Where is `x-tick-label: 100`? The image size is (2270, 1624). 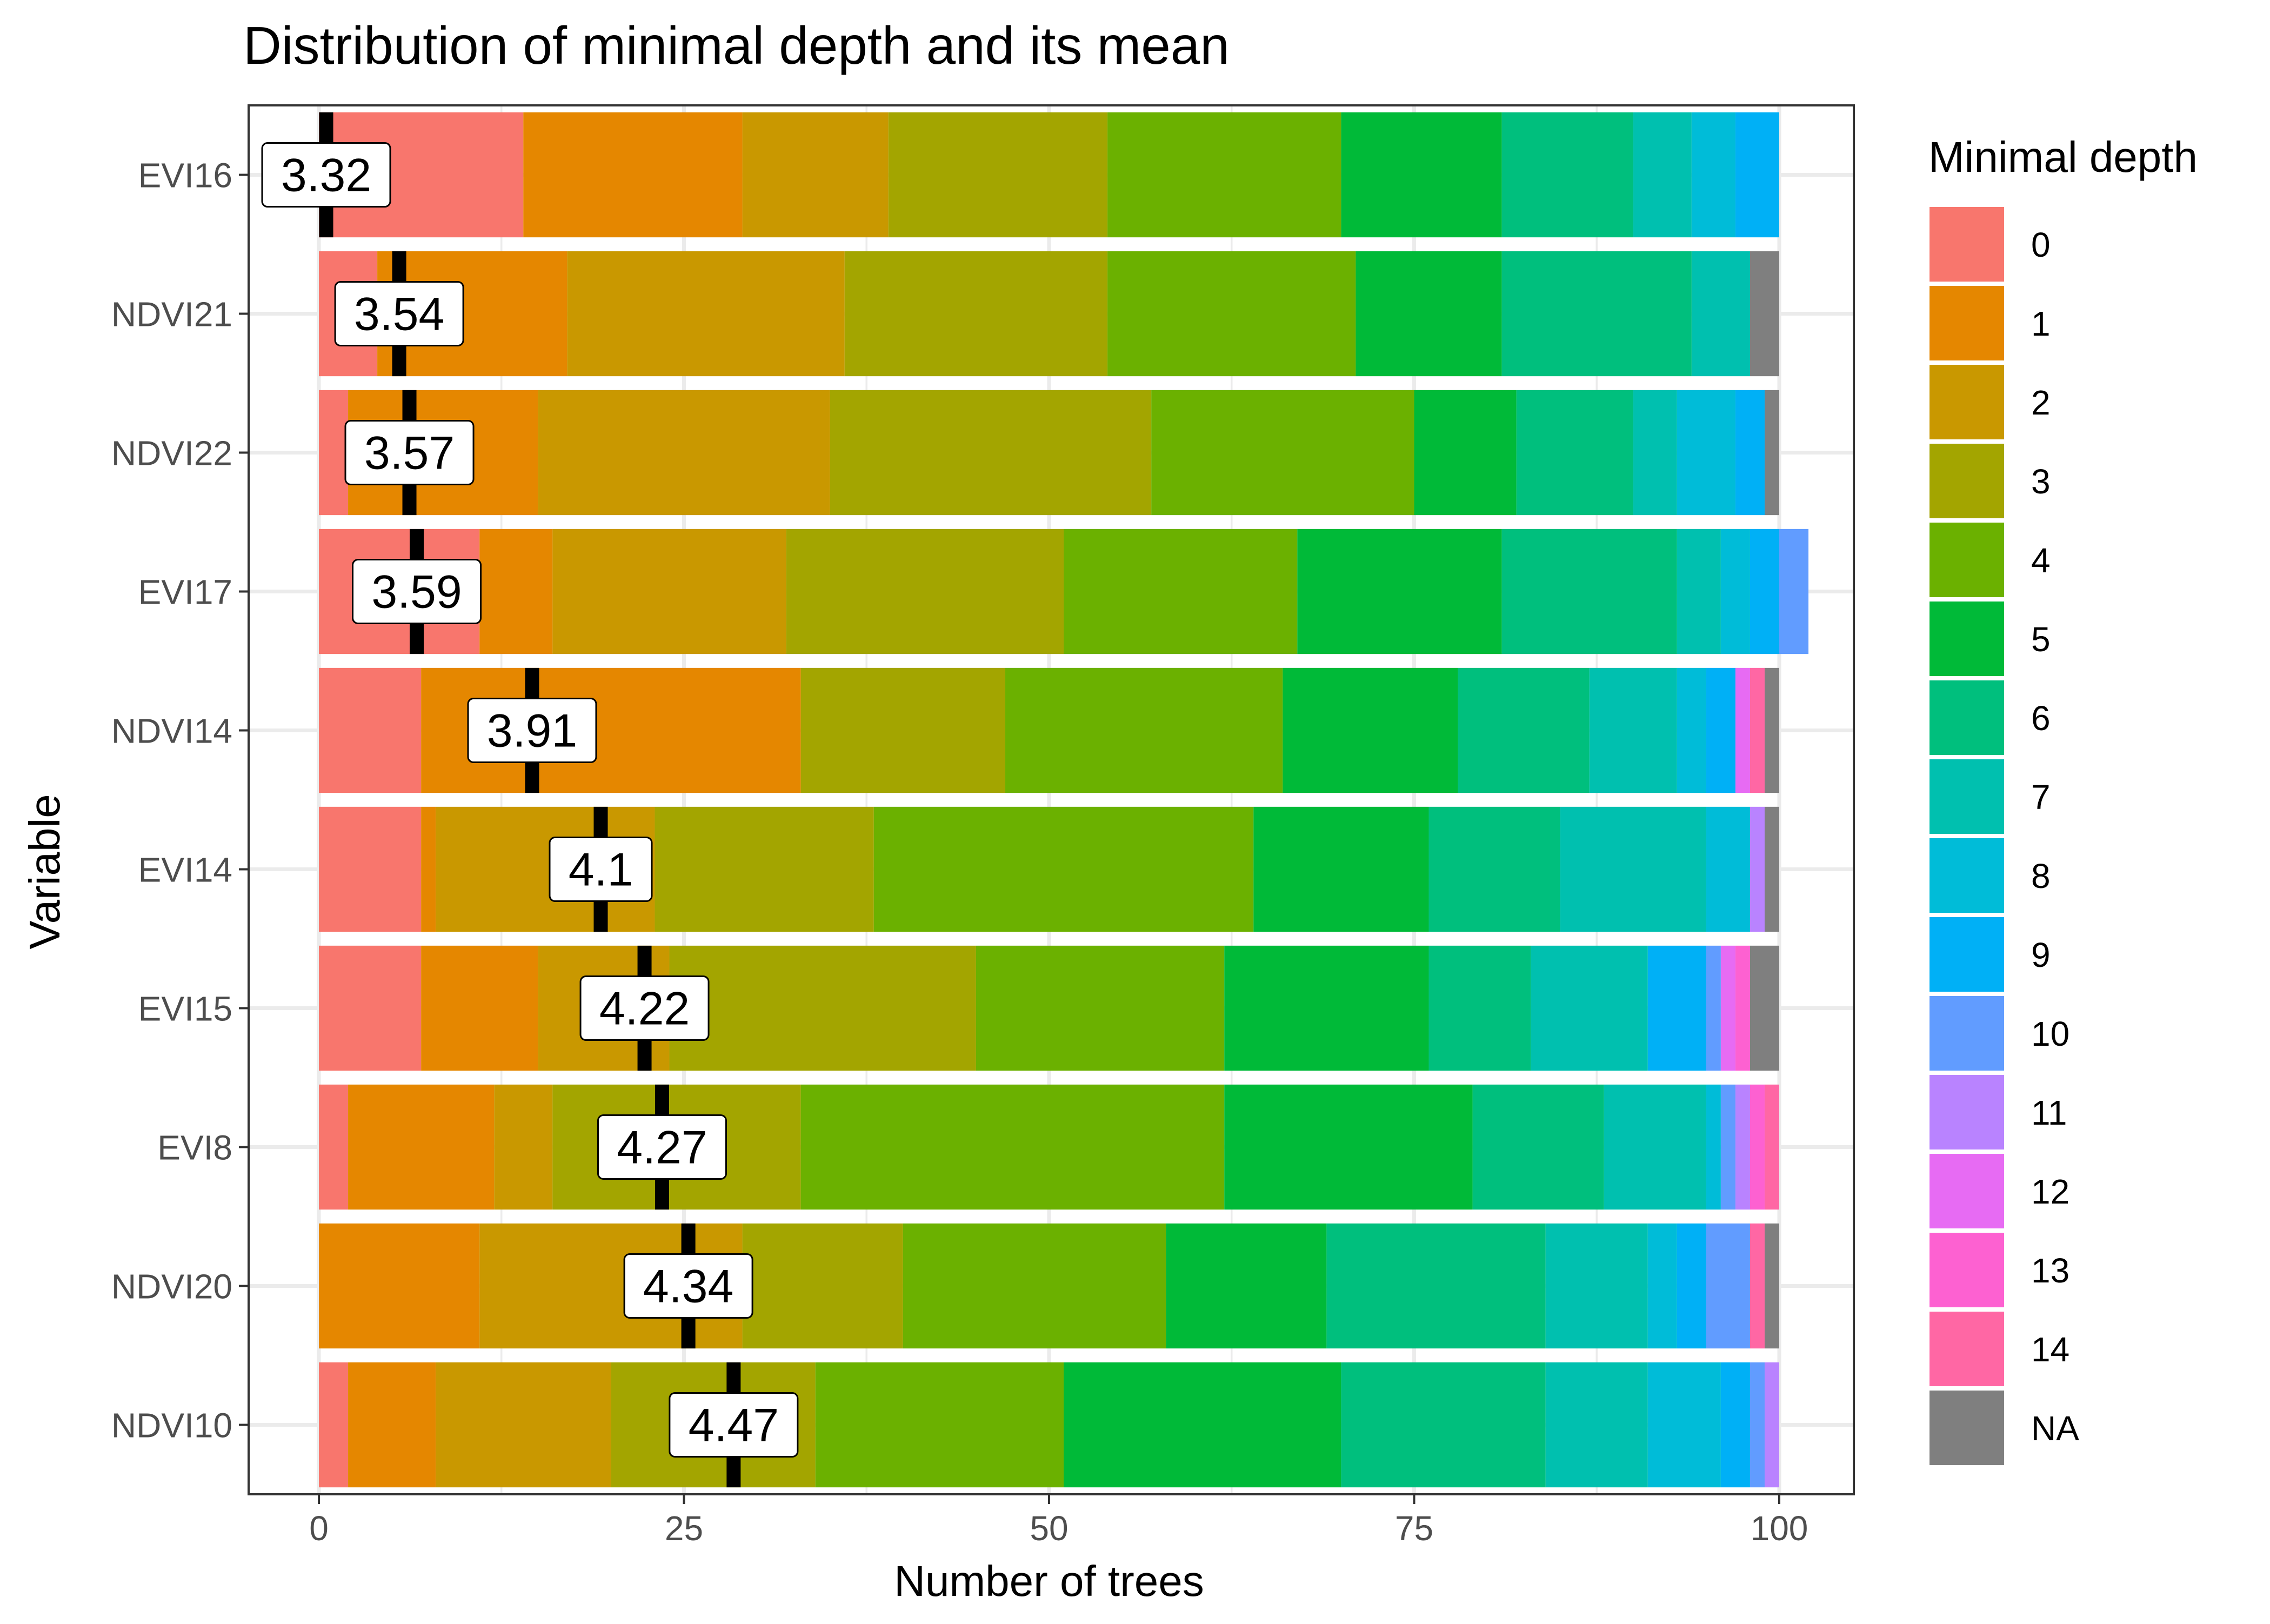
x-tick-label: 100 is located at coordinates (1779, 1529).